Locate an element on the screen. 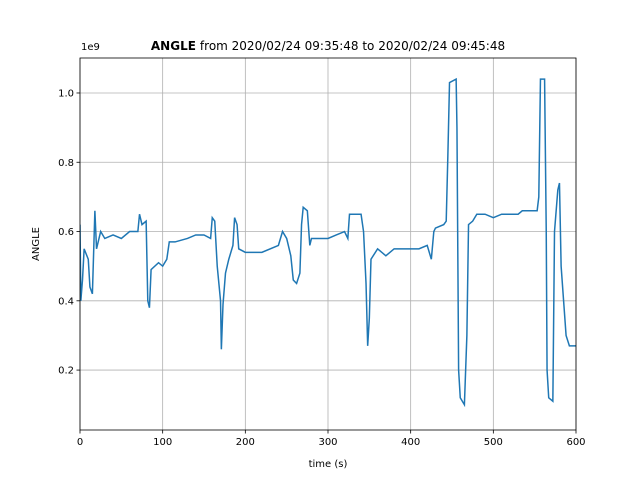 The width and height of the screenshot is (640, 480). x-tick-label: 0 is located at coordinates (80, 442).